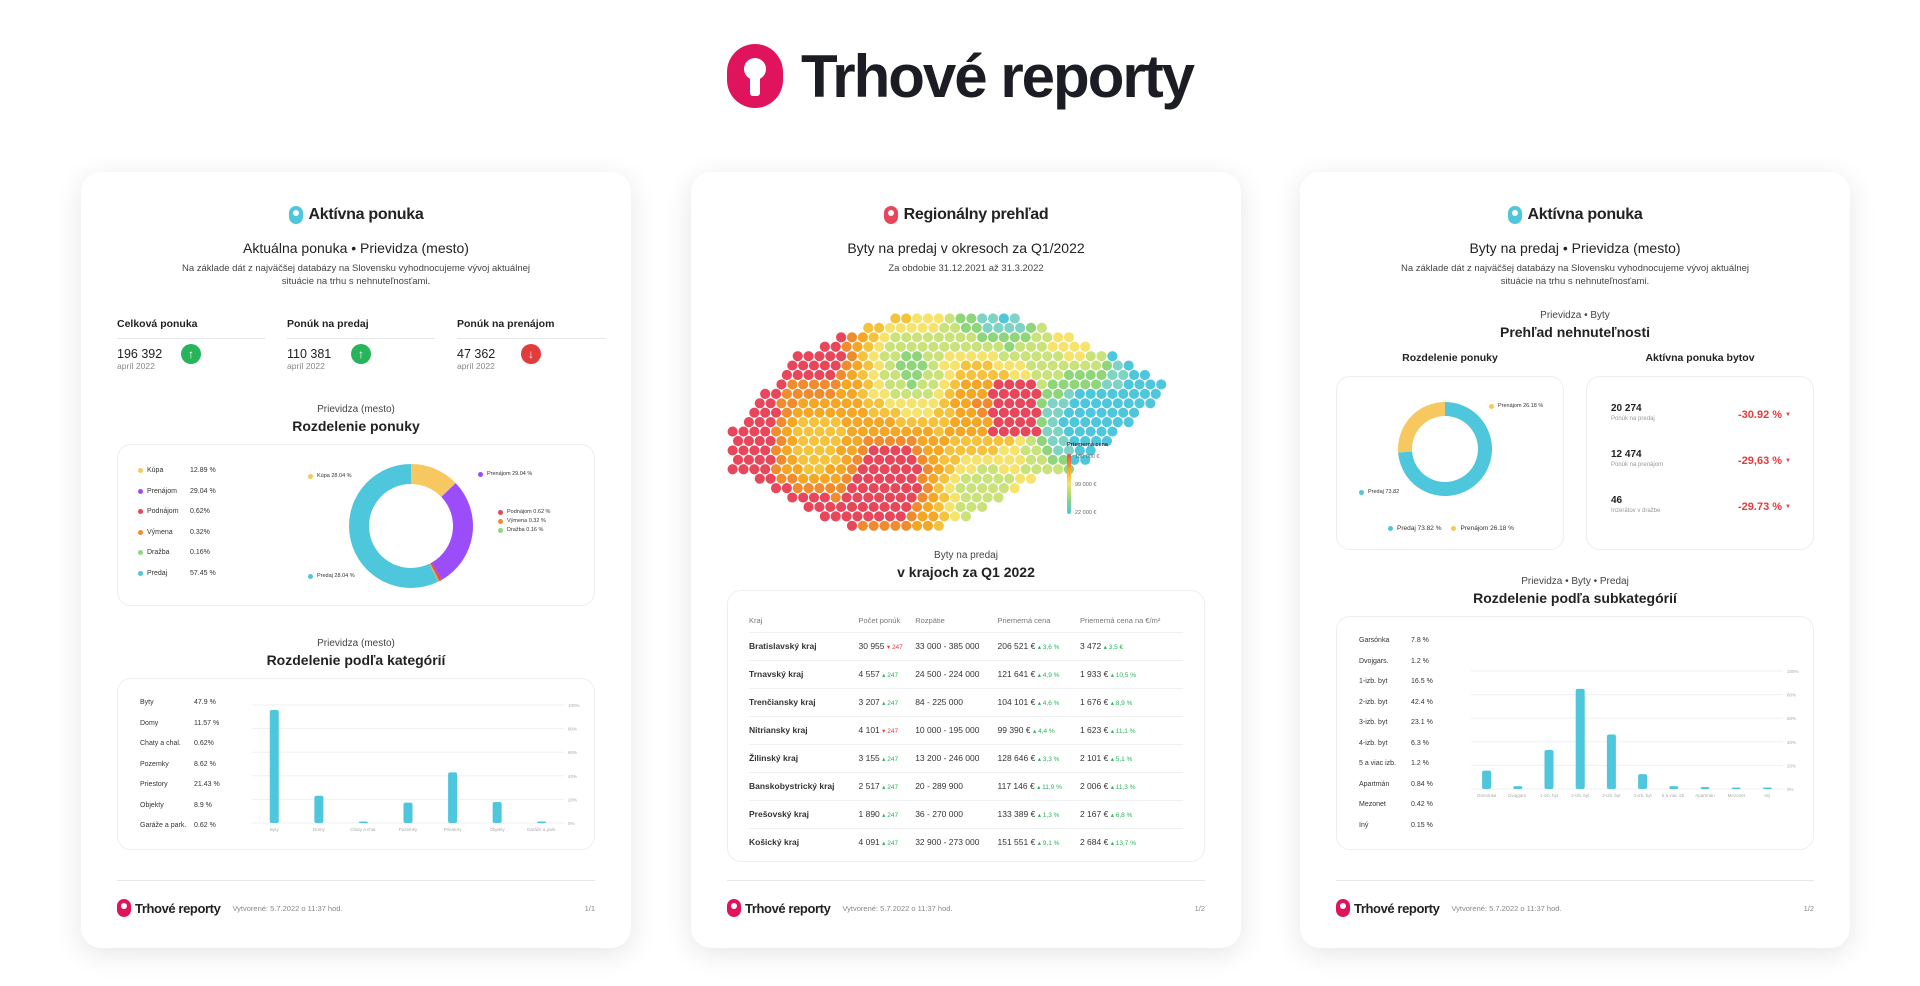  Describe the element at coordinates (572, 799) in the screenshot. I see `y-tick-label: 20%` at that location.